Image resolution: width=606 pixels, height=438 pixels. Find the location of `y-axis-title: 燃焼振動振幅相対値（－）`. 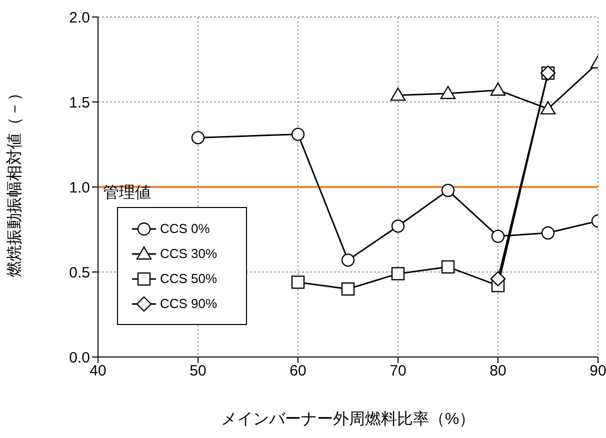

y-axis-title: 燃焼振動振幅相対値（－） is located at coordinates (15, 181).